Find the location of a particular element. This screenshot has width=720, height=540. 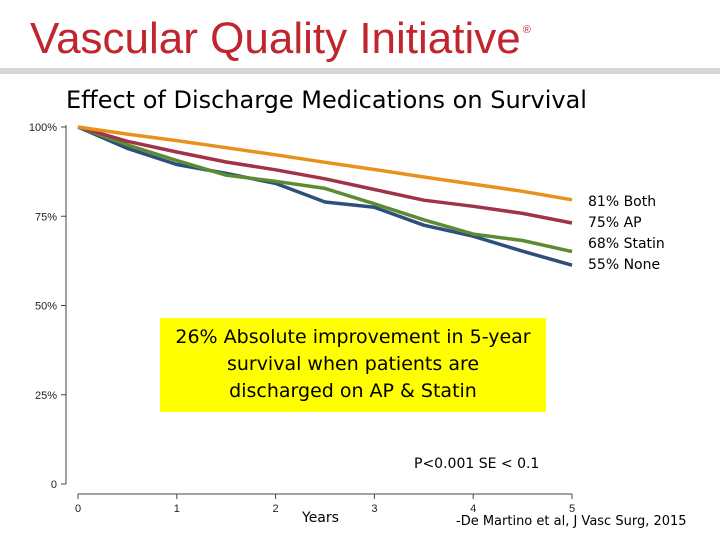

y-tick-label: 50% is located at coordinates (46, 307).